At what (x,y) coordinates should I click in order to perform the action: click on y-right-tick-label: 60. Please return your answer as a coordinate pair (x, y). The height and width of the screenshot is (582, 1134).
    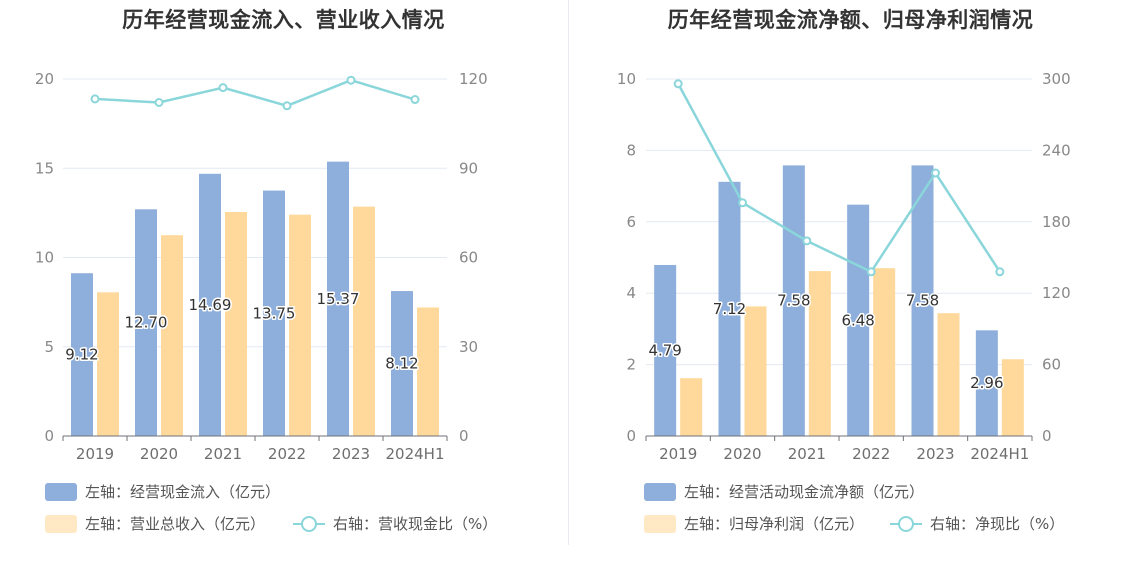
    Looking at the image, I should click on (468, 258).